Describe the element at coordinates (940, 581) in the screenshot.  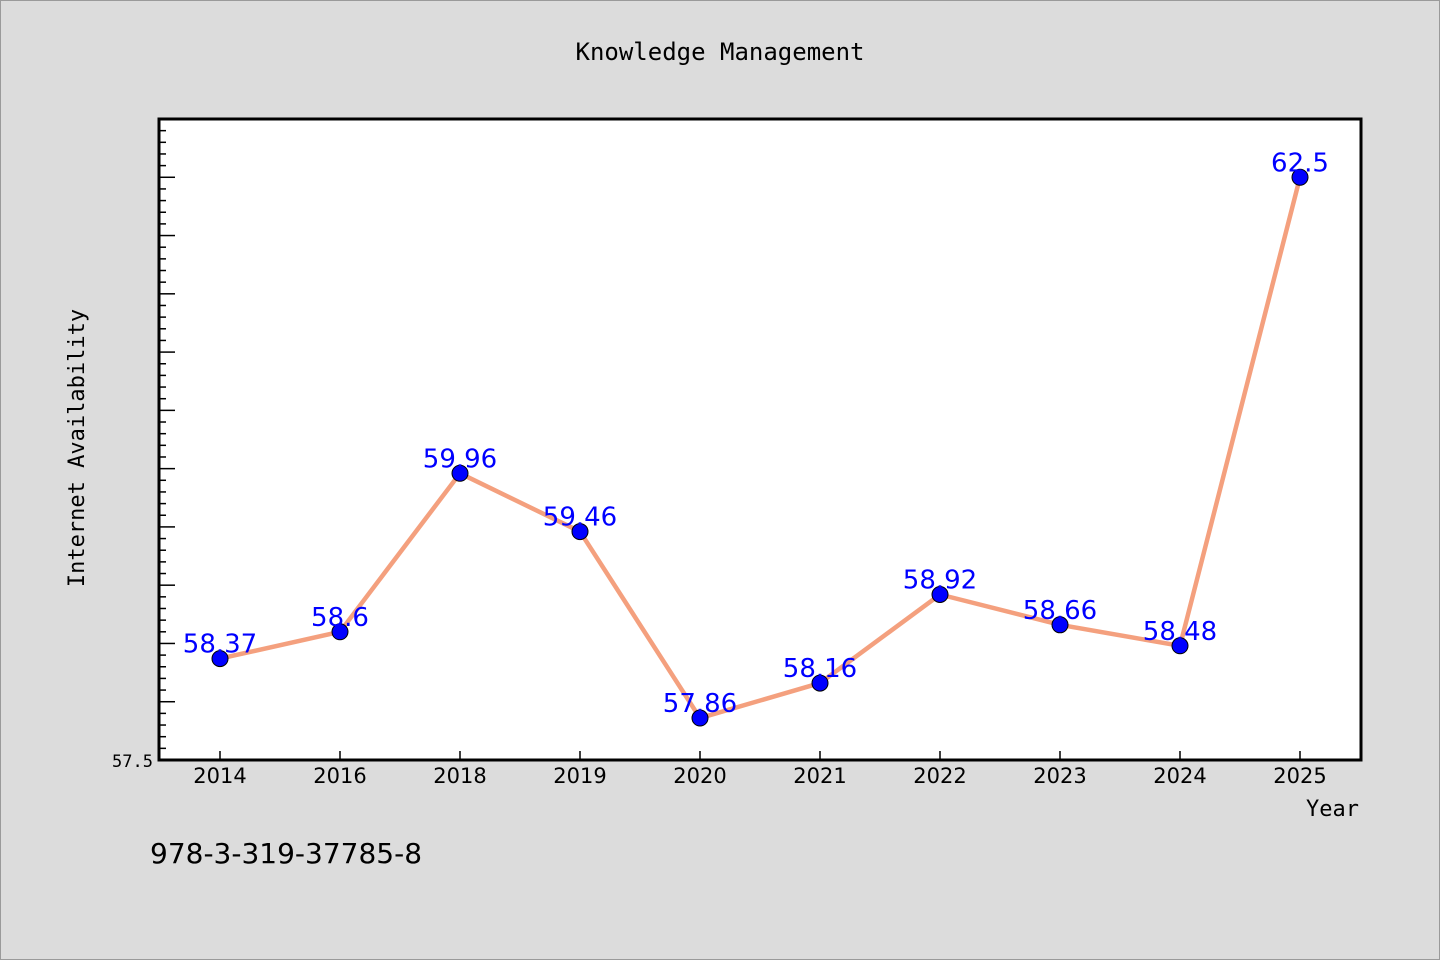
I see `data-label: 58.92` at that location.